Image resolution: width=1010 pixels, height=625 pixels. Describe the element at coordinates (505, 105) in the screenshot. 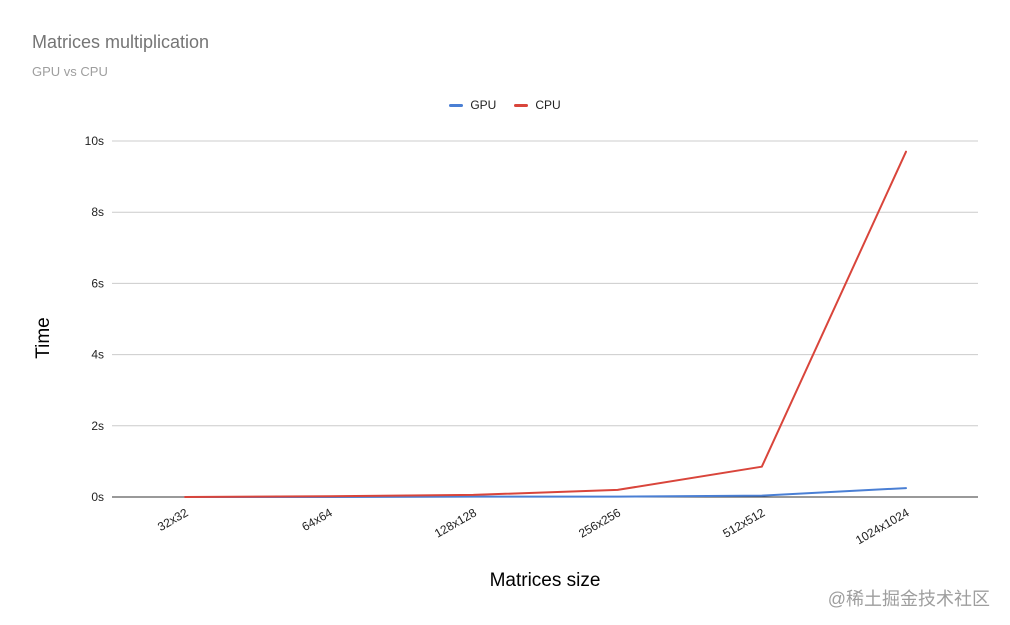

I see `legend: GPU CPU` at that location.